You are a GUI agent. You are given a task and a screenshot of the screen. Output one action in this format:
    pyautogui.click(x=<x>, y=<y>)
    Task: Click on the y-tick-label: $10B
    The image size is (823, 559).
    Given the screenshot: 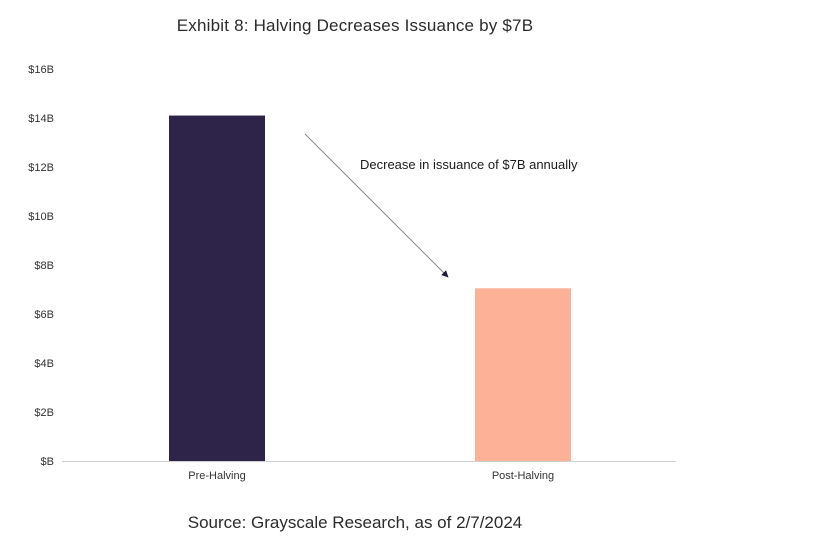 What is the action you would take?
    pyautogui.click(x=41, y=217)
    